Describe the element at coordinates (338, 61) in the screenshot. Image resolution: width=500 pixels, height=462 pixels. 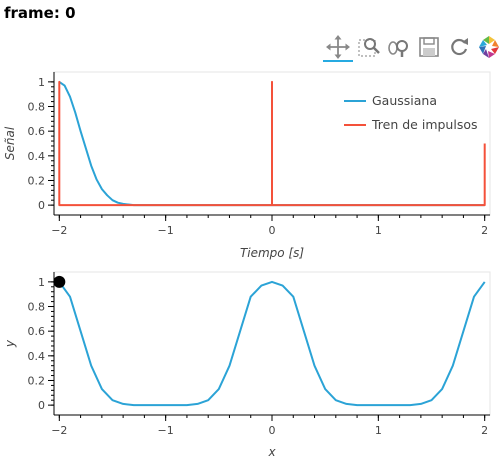
I see `active-tool-indicator` at that location.